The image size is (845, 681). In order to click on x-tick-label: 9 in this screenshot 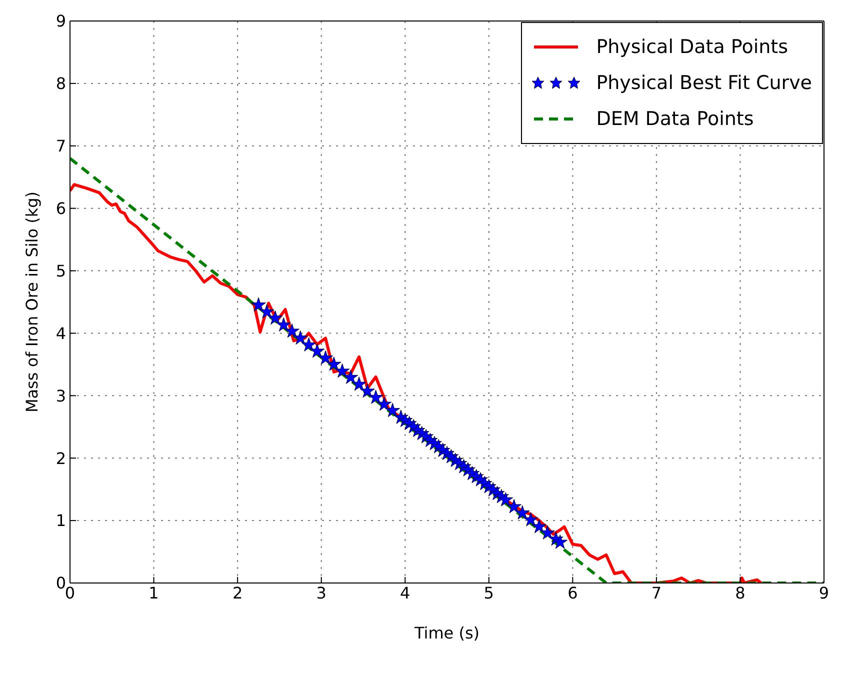, I will do `click(824, 592)`.